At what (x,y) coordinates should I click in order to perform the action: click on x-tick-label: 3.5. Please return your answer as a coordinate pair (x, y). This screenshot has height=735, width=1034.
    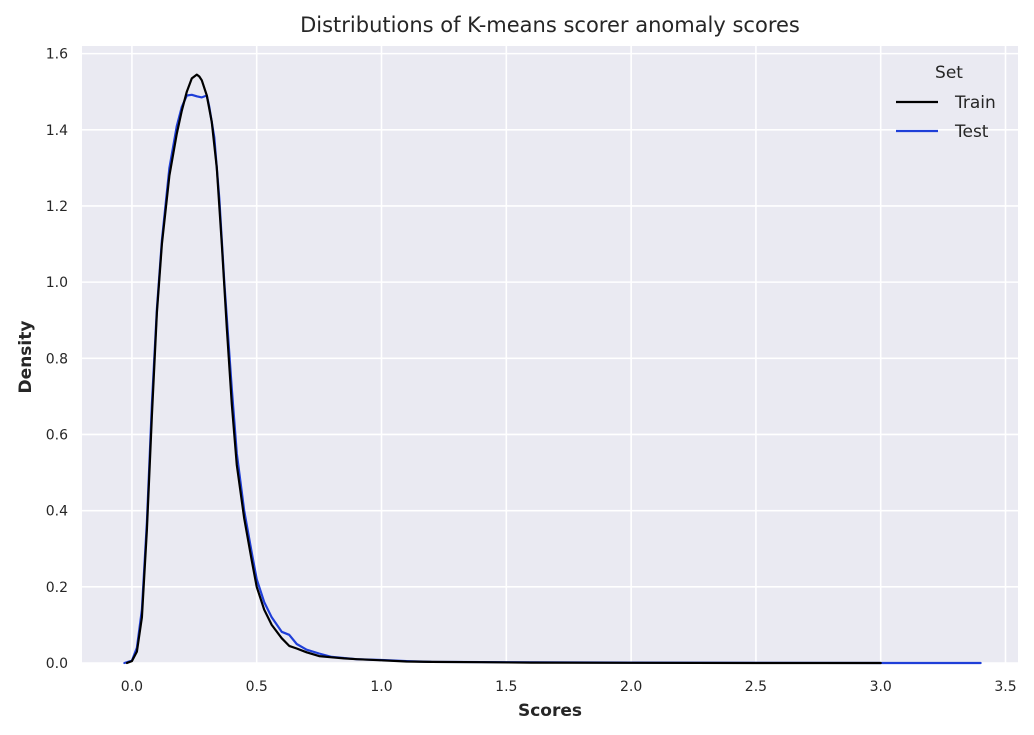
    Looking at the image, I should click on (1005, 687).